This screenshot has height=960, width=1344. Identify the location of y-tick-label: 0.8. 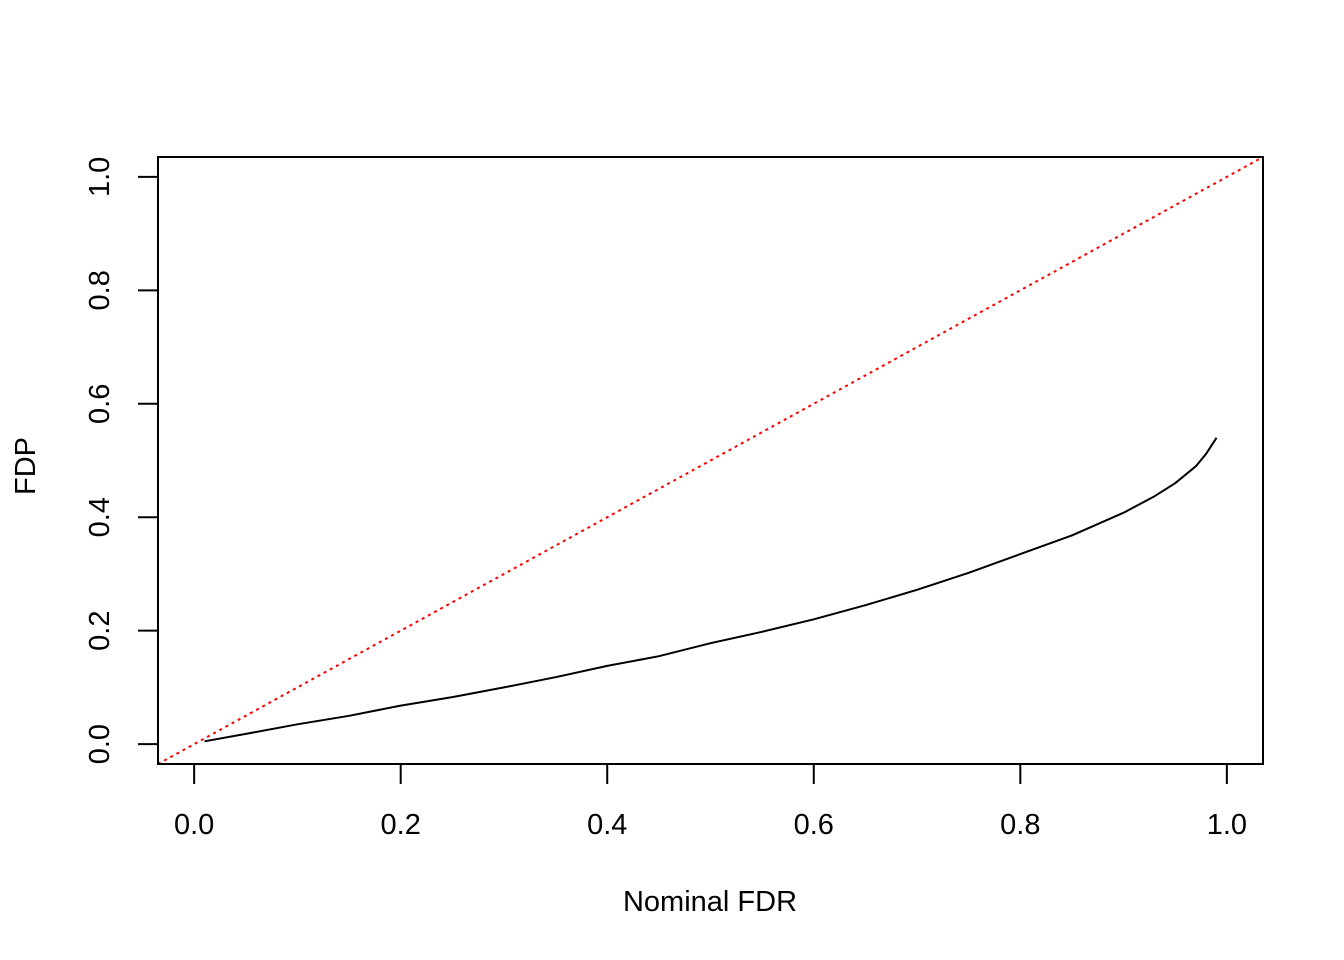
(100, 290).